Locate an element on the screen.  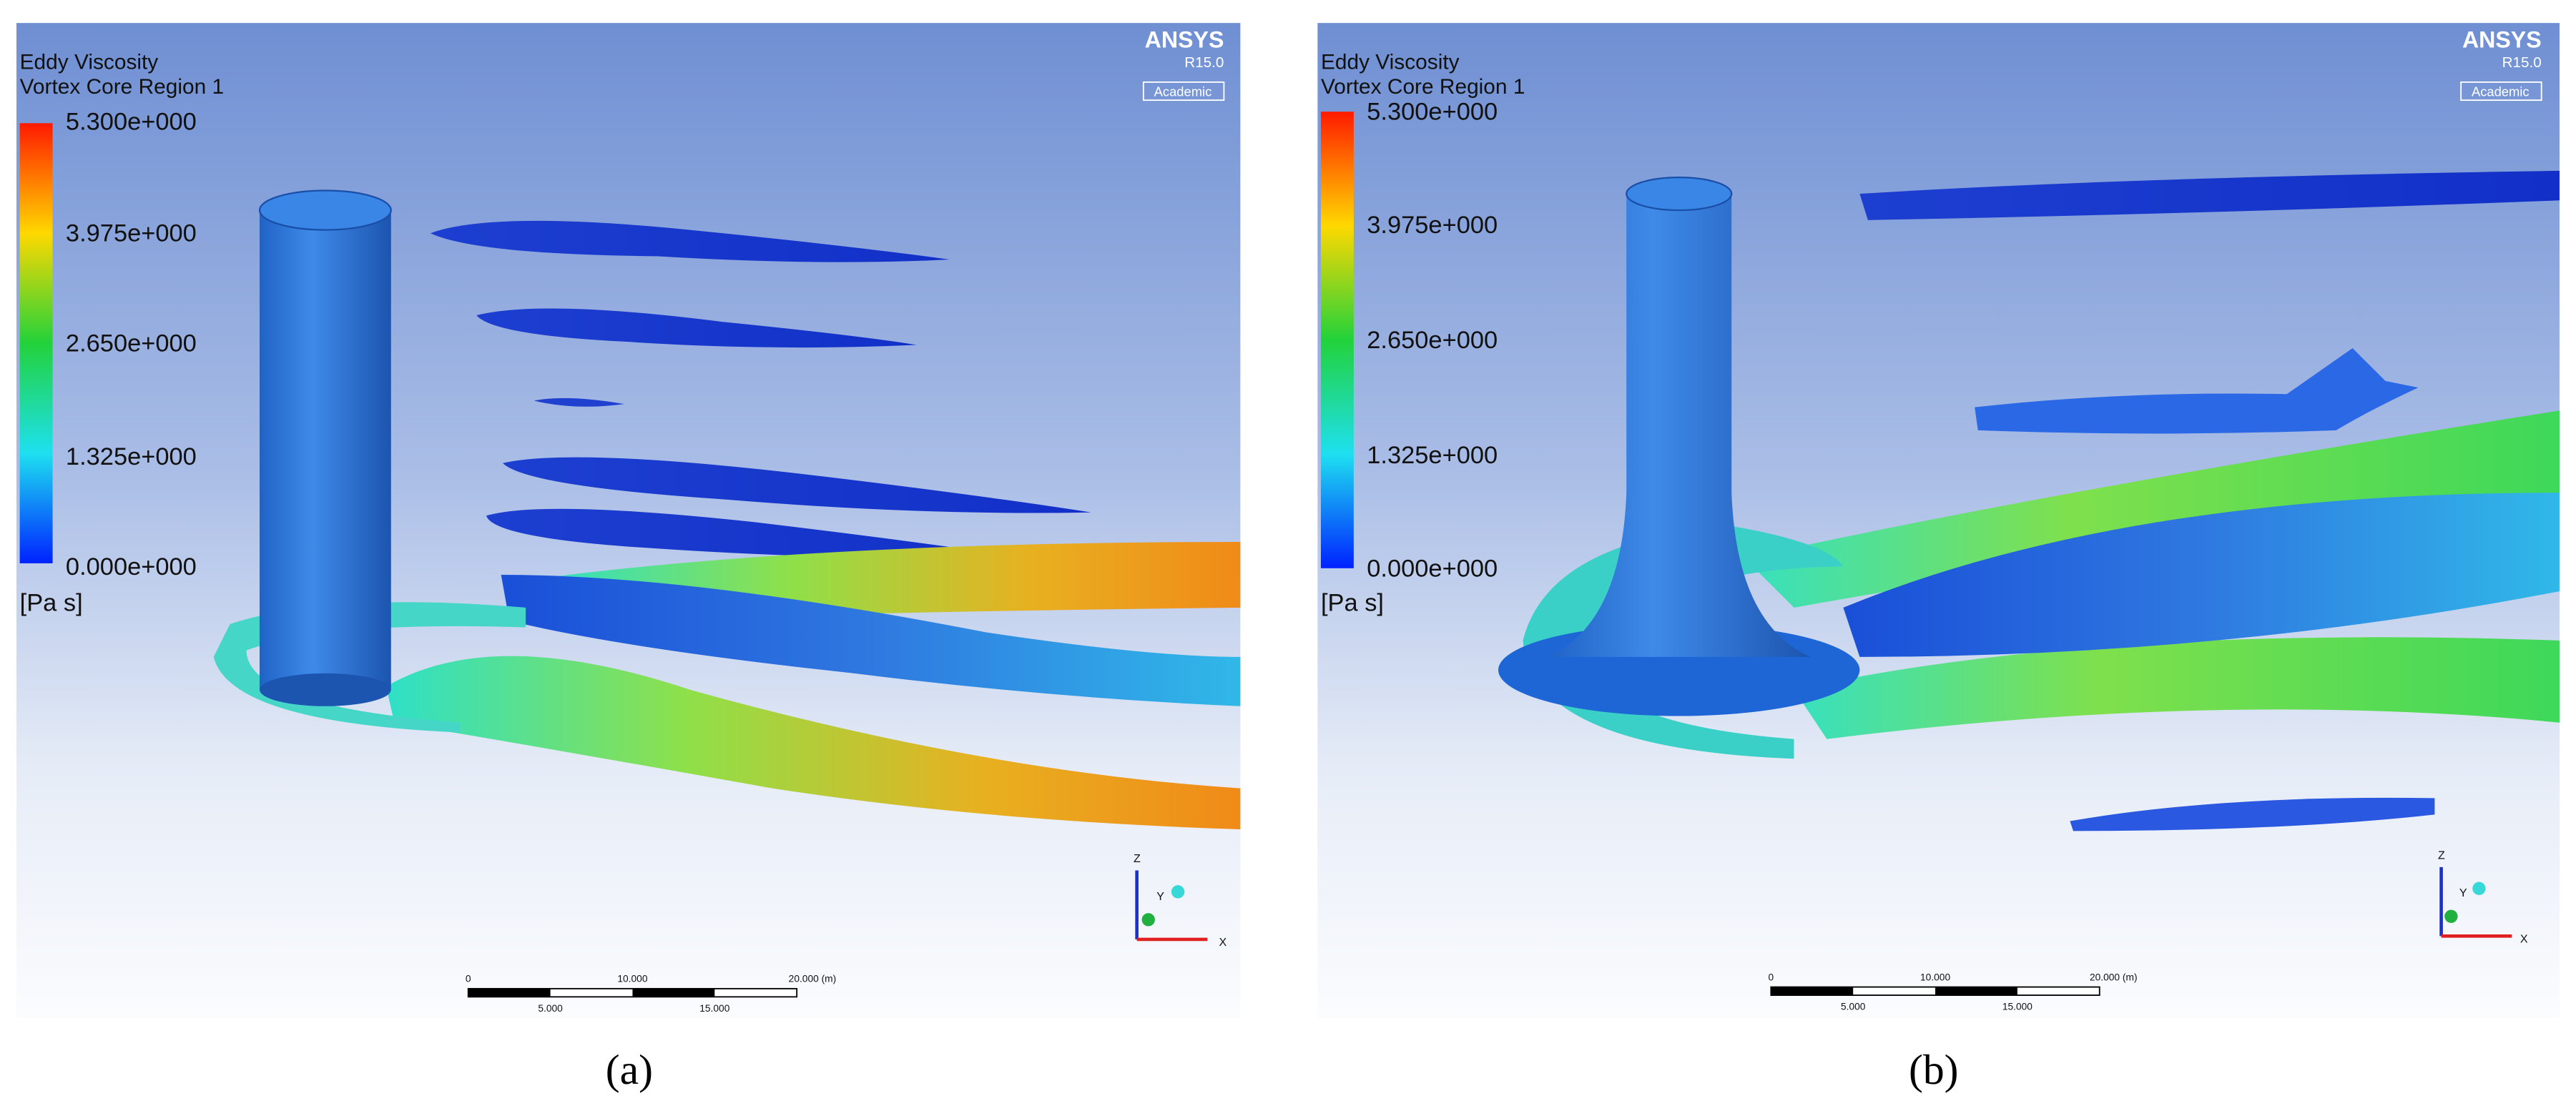
pier-base is located at coordinates (325, 689).